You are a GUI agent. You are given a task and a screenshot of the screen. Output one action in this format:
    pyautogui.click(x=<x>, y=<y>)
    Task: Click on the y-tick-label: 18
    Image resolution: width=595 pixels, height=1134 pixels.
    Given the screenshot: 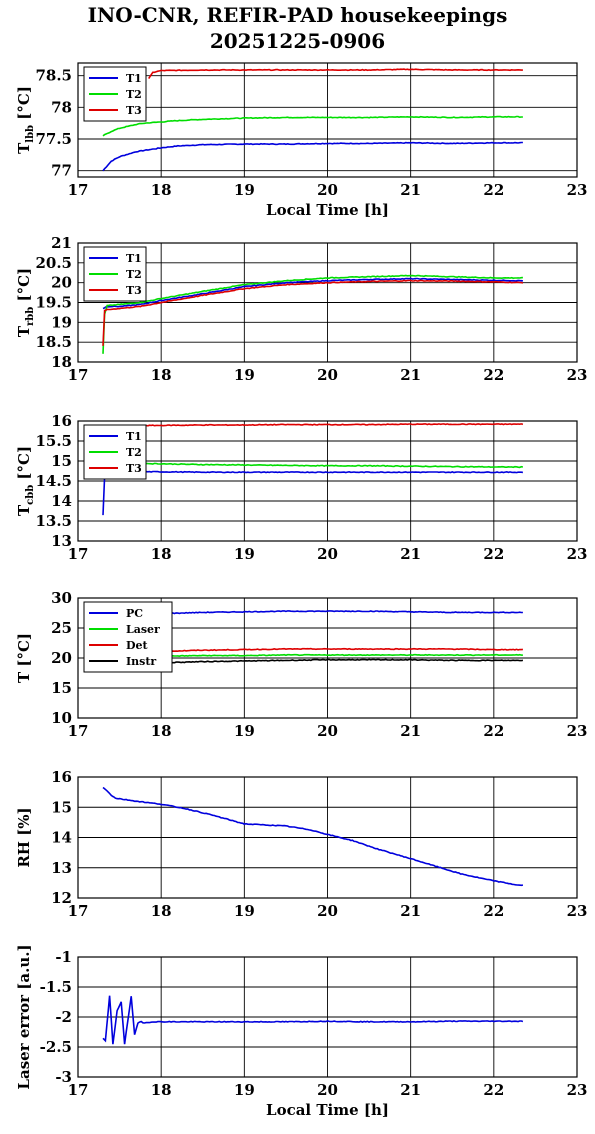 What is the action you would take?
    pyautogui.click(x=61, y=362)
    